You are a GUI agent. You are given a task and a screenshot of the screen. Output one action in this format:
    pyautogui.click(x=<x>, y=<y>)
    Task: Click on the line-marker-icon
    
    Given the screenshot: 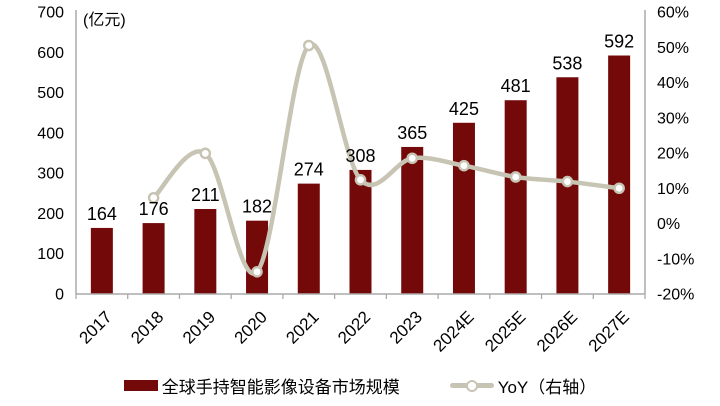 What is the action you would take?
    pyautogui.click(x=471, y=385)
    